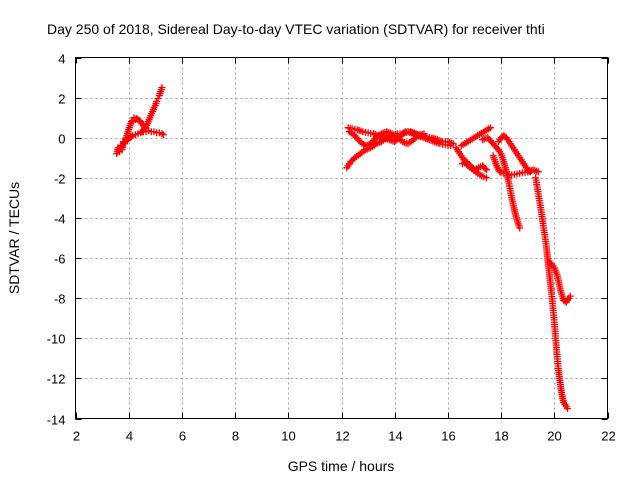 This screenshot has height=480, width=640. What do you see at coordinates (61, 99) in the screenshot?
I see `y-tick-label: 2` at bounding box center [61, 99].